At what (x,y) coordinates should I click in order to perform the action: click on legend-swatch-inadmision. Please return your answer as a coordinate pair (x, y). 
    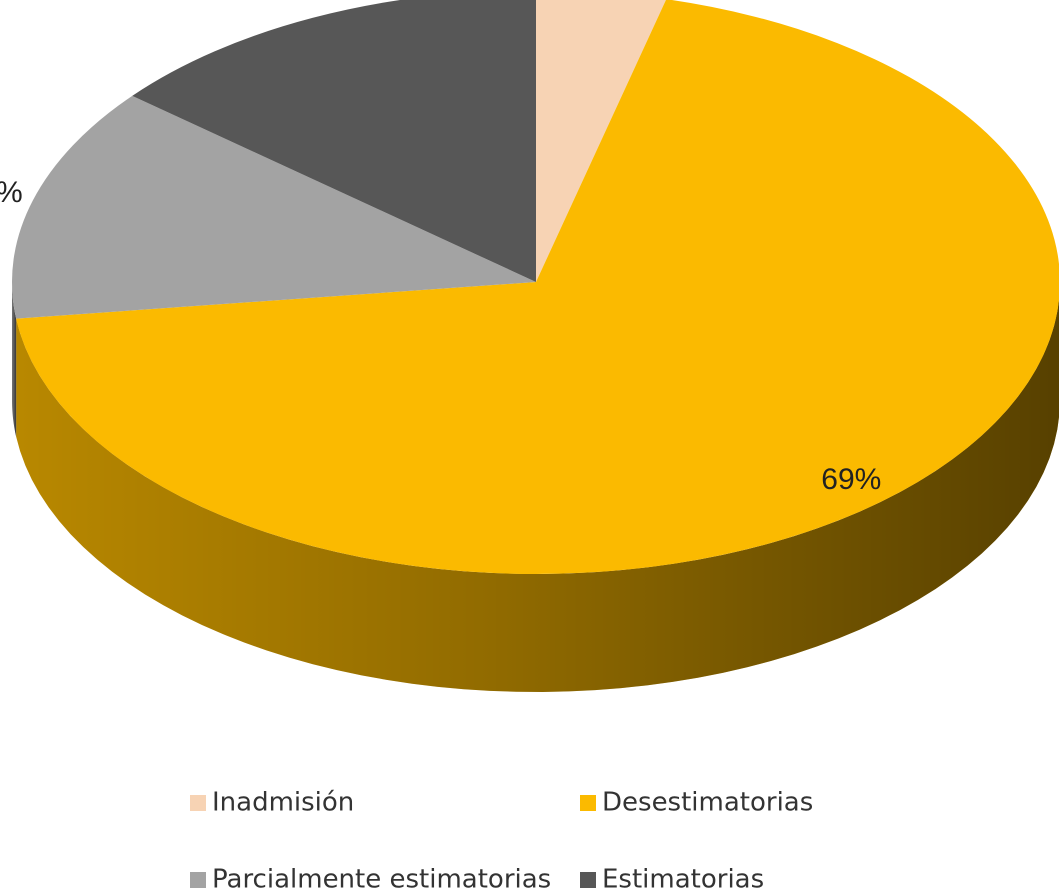
    Looking at the image, I should click on (198, 803).